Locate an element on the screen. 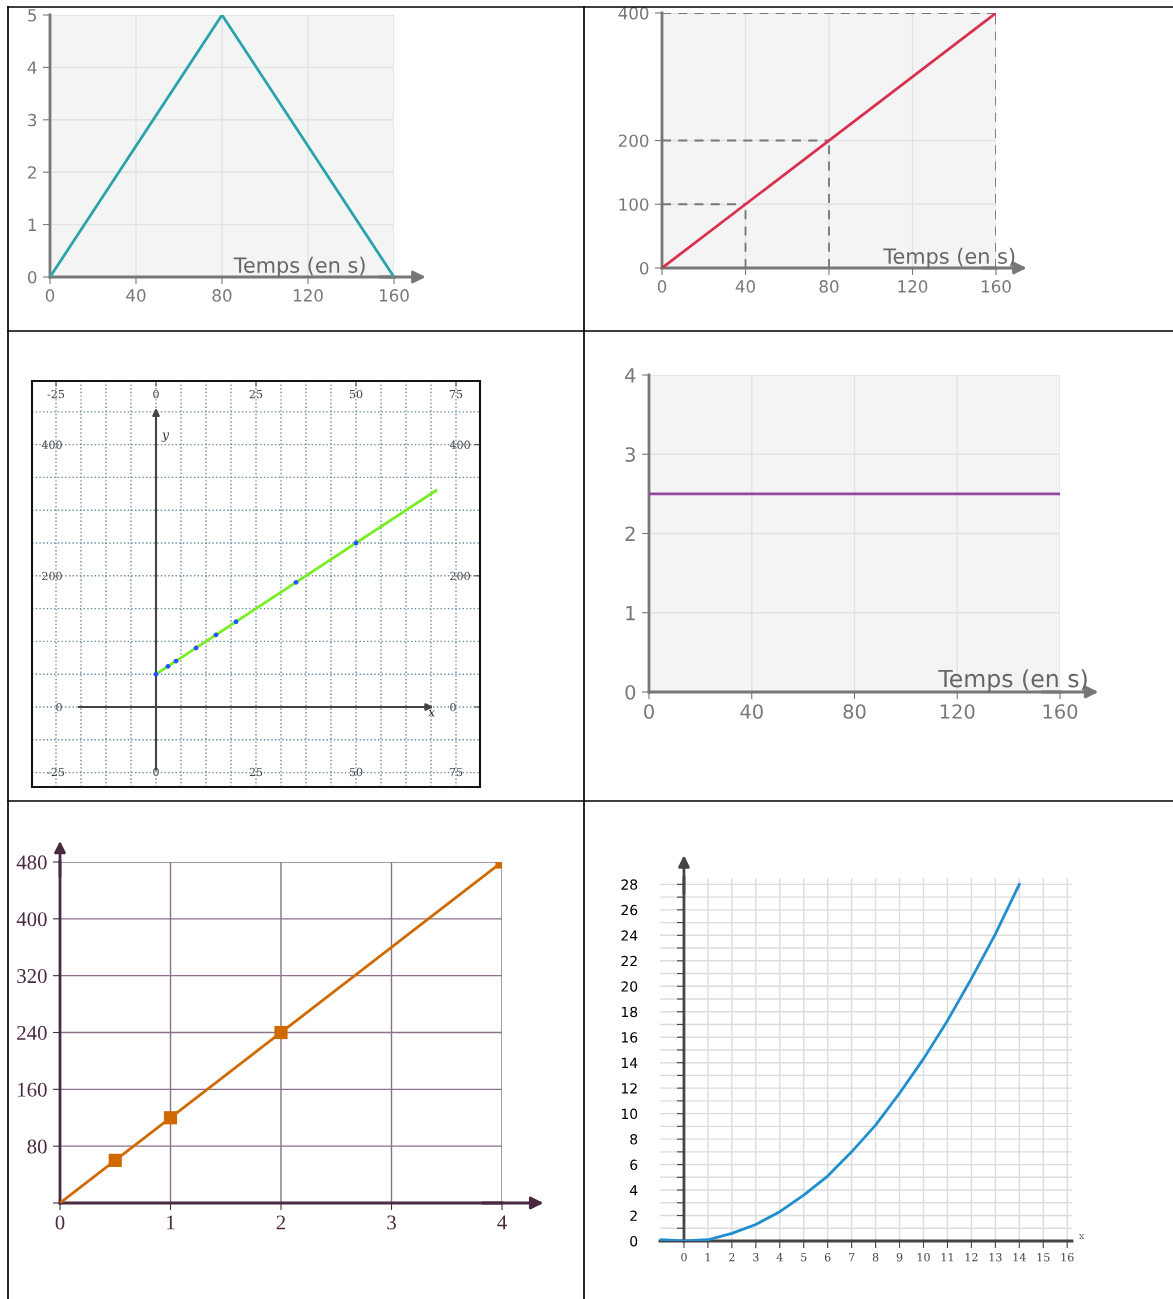 The width and height of the screenshot is (1173, 1299). y-tick-label: 8 is located at coordinates (634, 1139).